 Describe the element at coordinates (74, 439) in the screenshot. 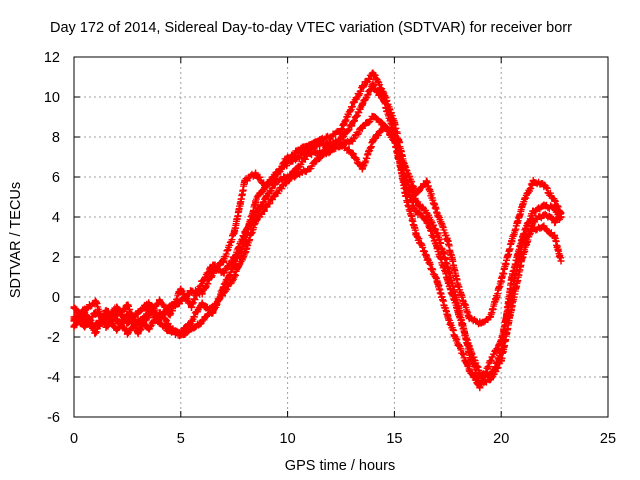

I see `x-tick-label: 0` at that location.